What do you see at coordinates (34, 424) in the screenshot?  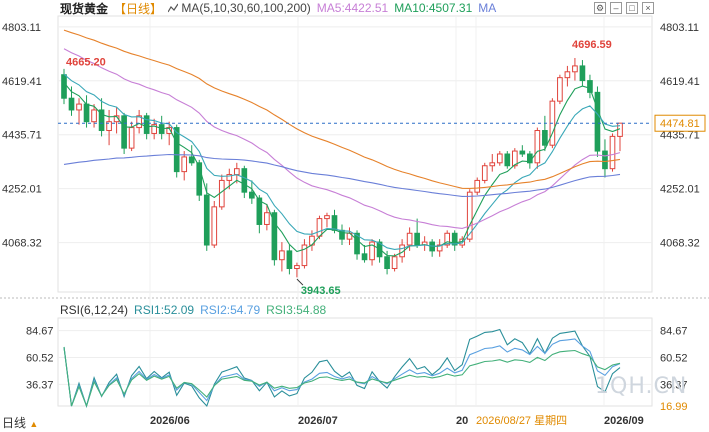 I see `expand-arrow-icon: ▲` at bounding box center [34, 424].